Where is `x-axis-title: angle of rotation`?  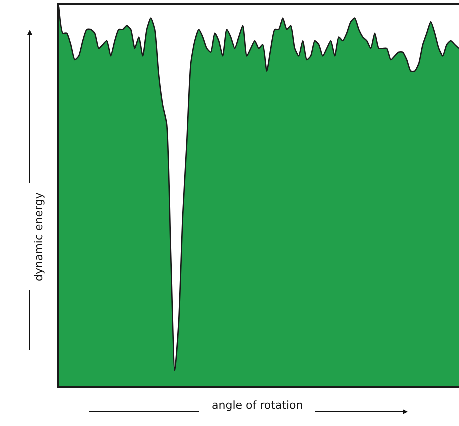
x-axis-title: angle of rotation is located at coordinates (258, 405).